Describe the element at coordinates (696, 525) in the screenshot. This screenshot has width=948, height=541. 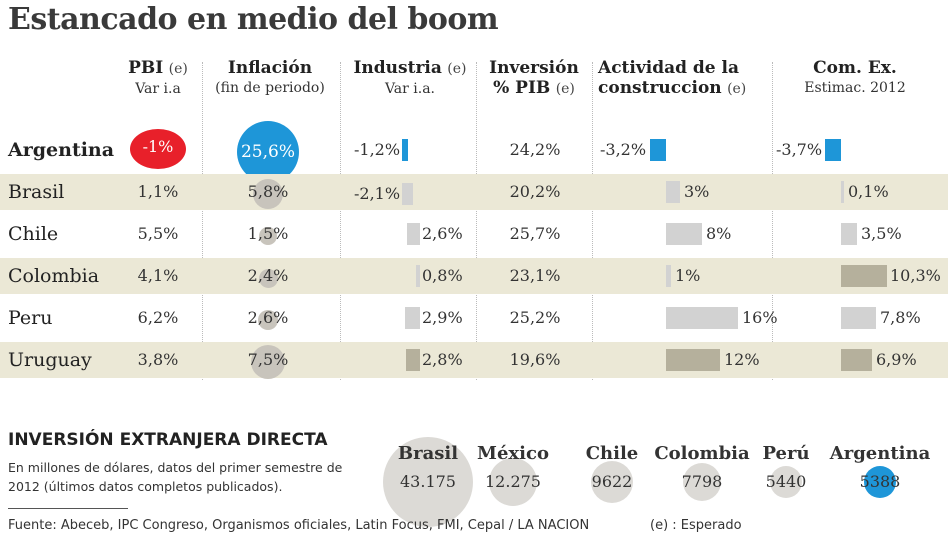
I see `esperado-note: (e) : Esperado` at that location.